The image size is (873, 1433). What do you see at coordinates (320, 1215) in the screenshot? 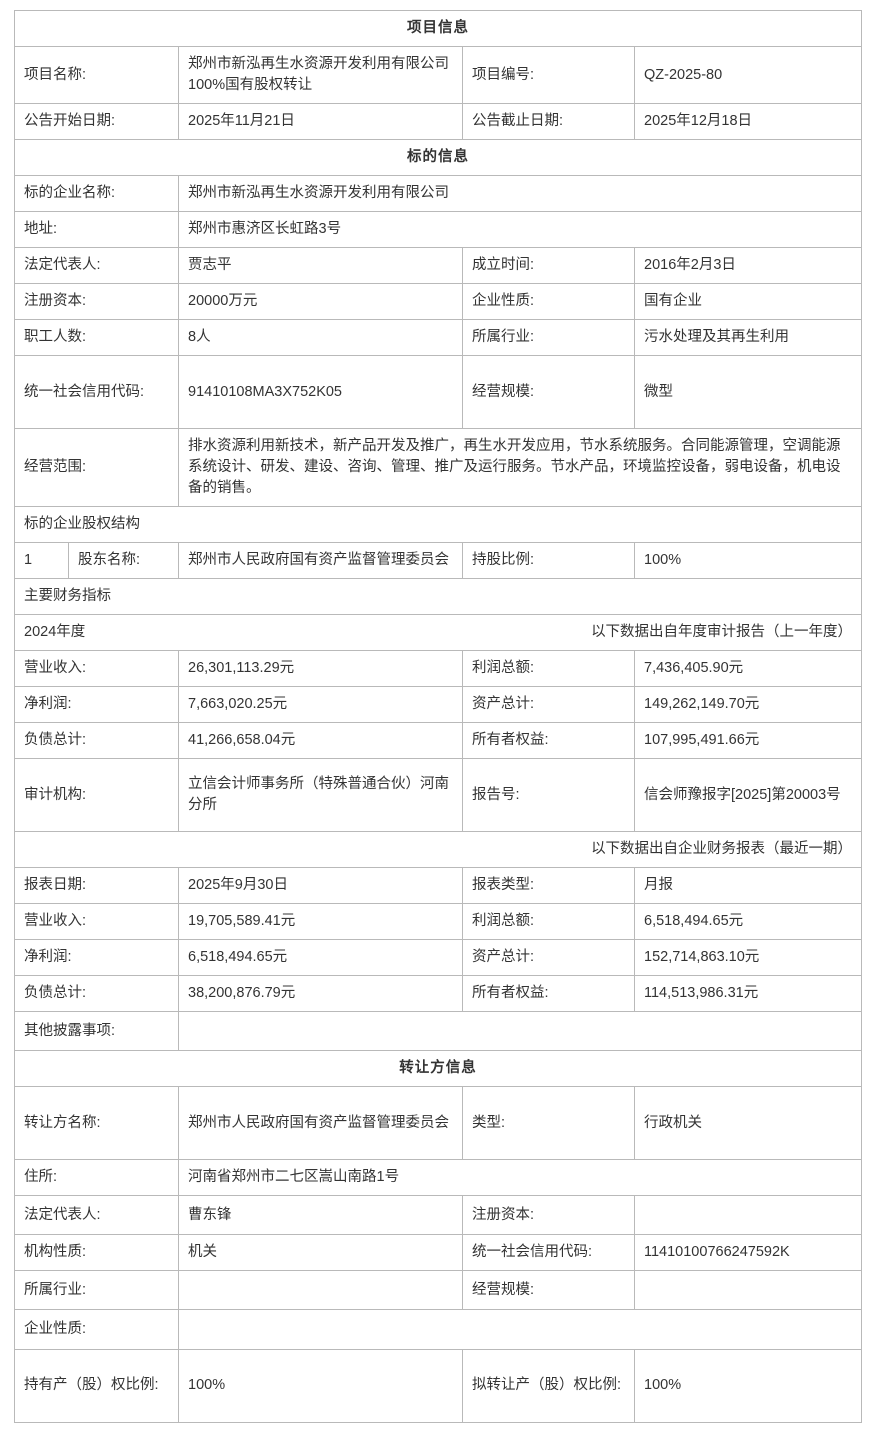
I see `transferor-legal-rep-value: 曹东锋` at bounding box center [320, 1215].